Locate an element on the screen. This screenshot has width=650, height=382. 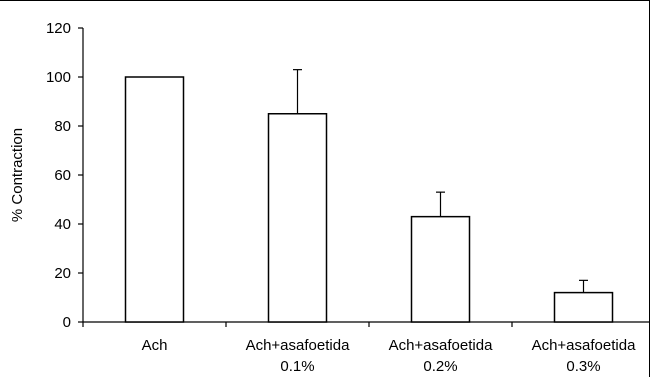
x-tick-label: 0.1% is located at coordinates (297, 366).